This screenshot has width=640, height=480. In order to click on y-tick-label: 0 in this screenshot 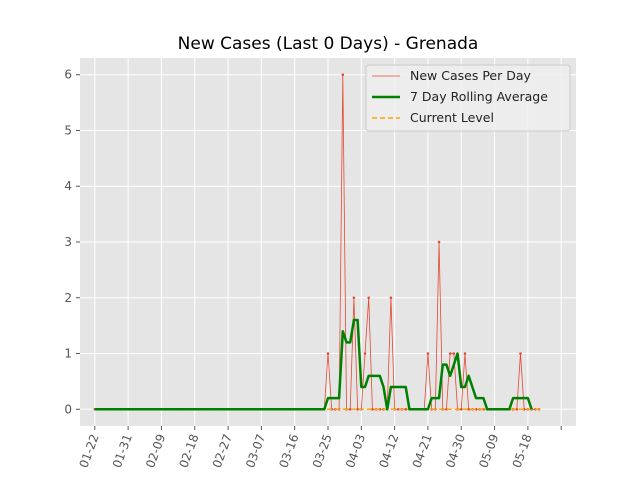, I will do `click(68, 409)`.